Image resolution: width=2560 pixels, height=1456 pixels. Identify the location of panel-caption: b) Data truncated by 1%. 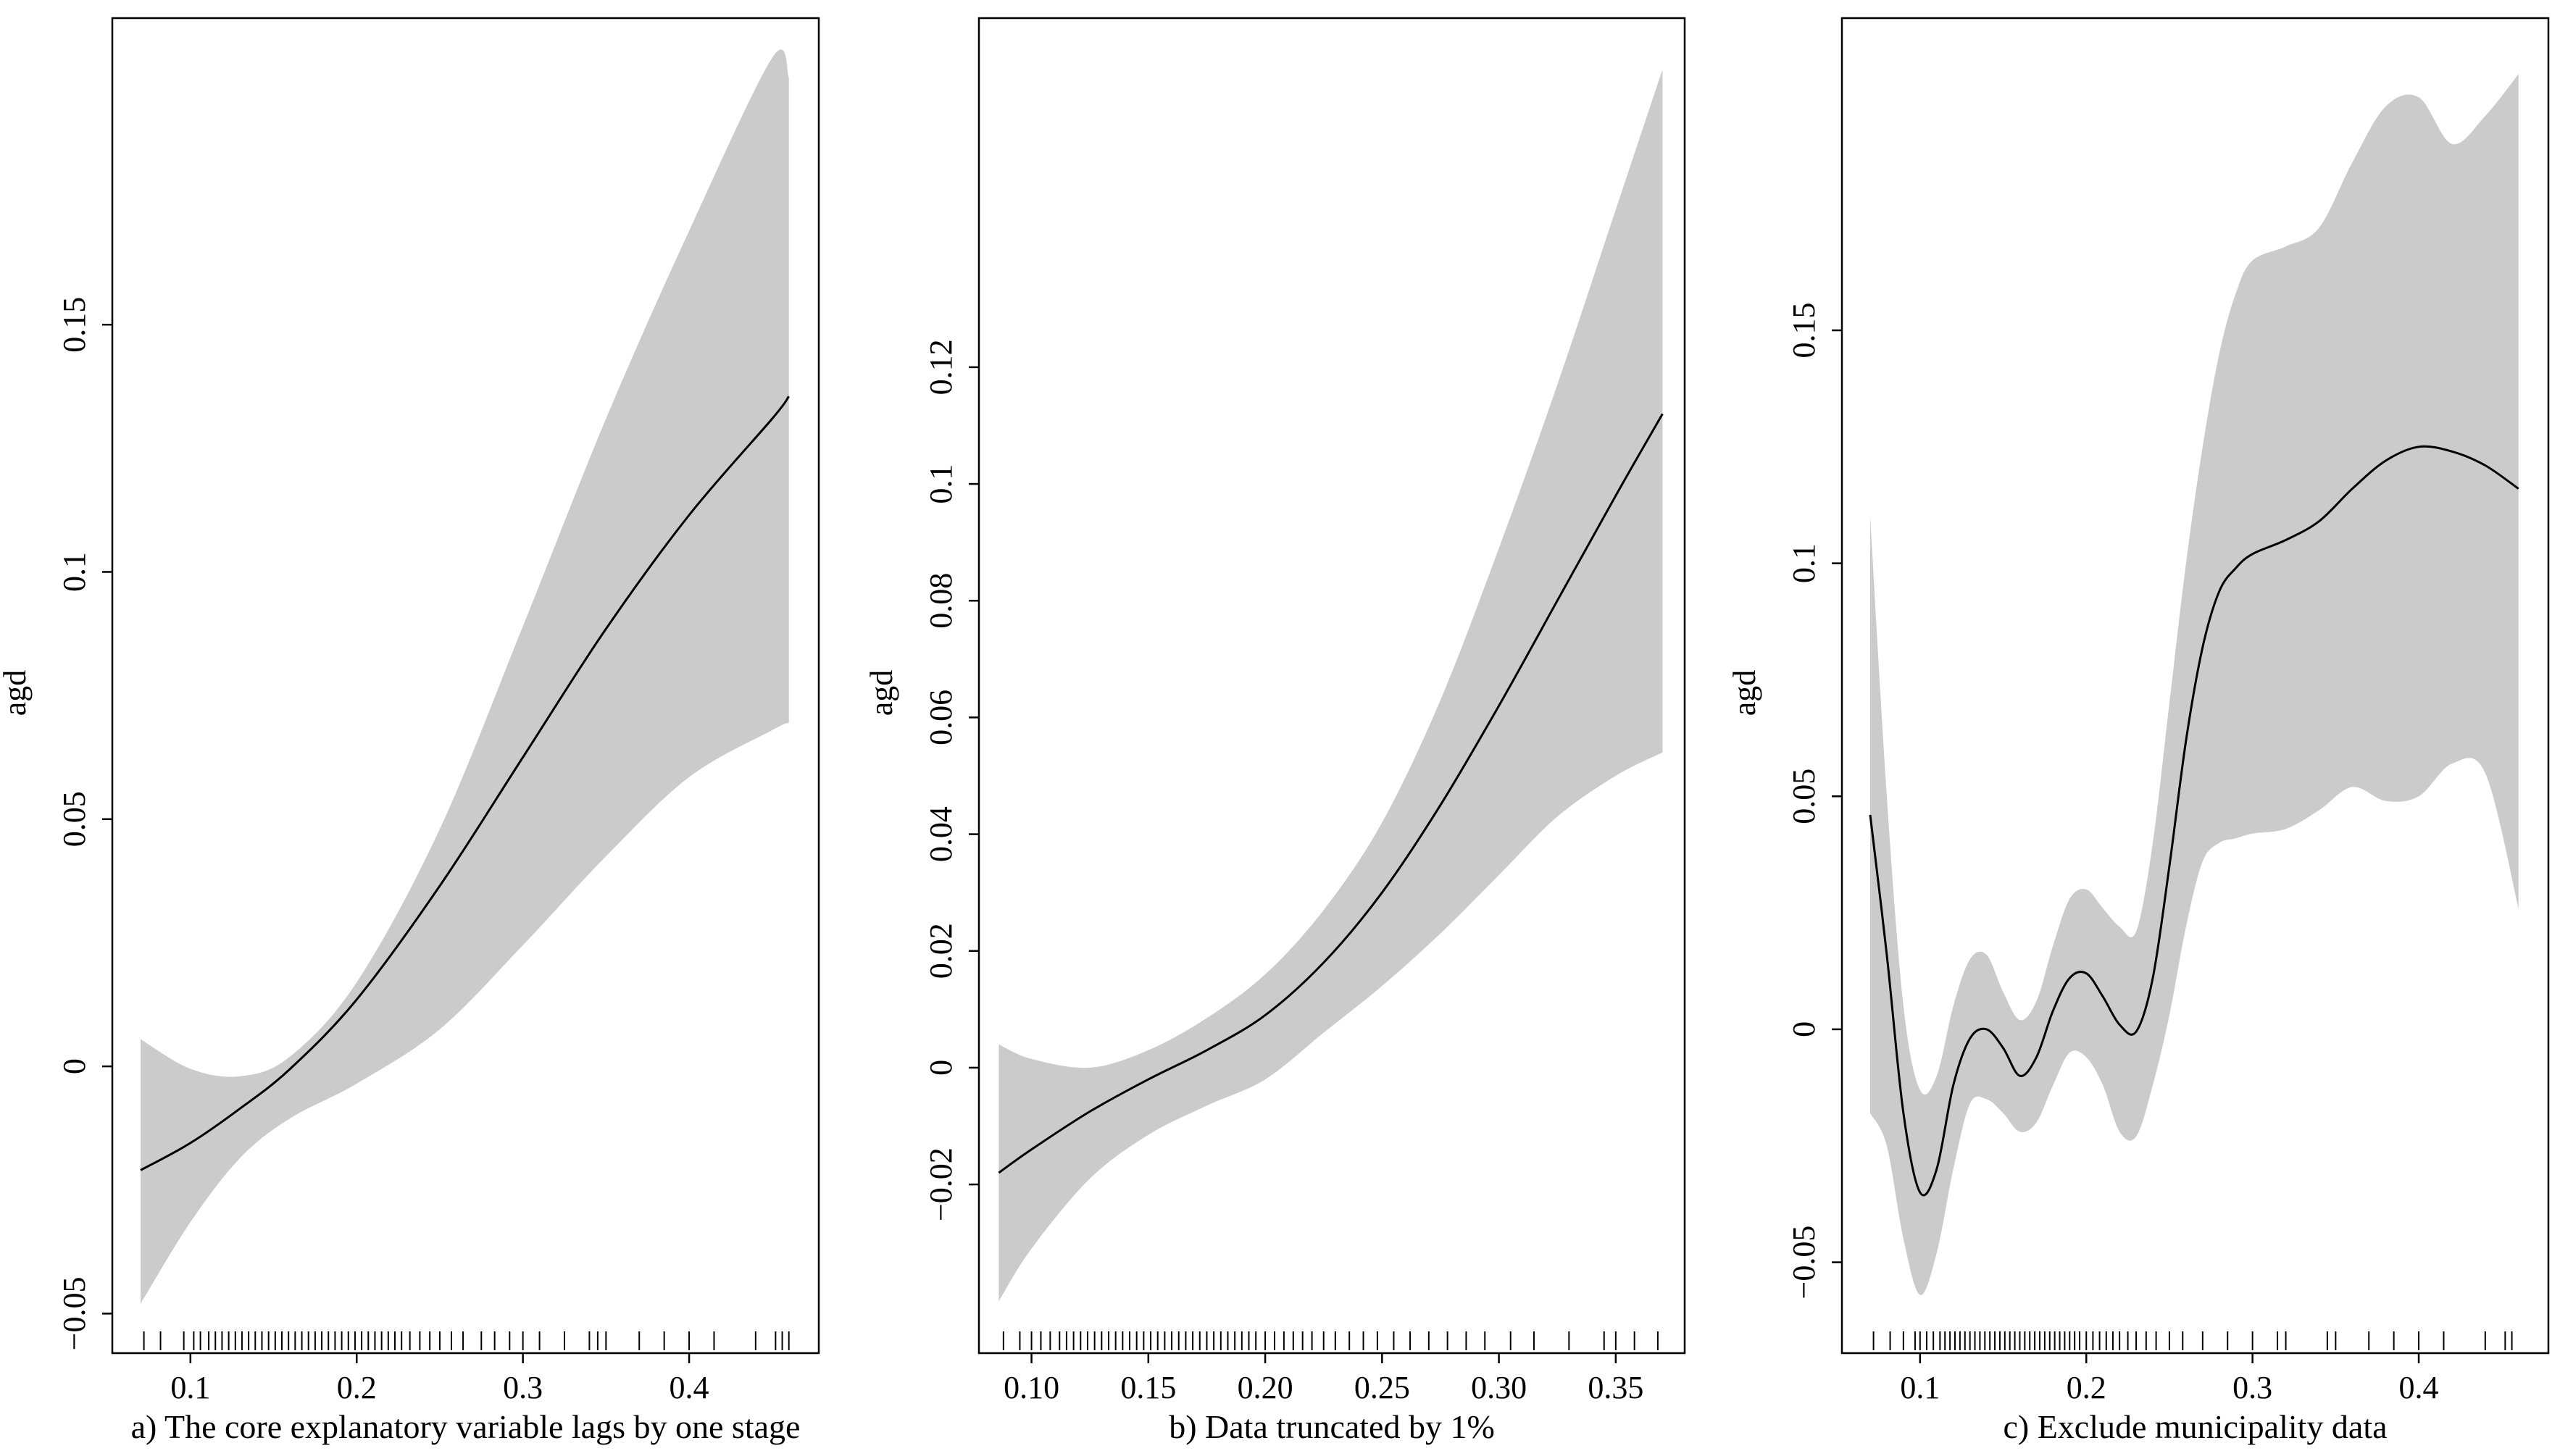
(1332, 1426).